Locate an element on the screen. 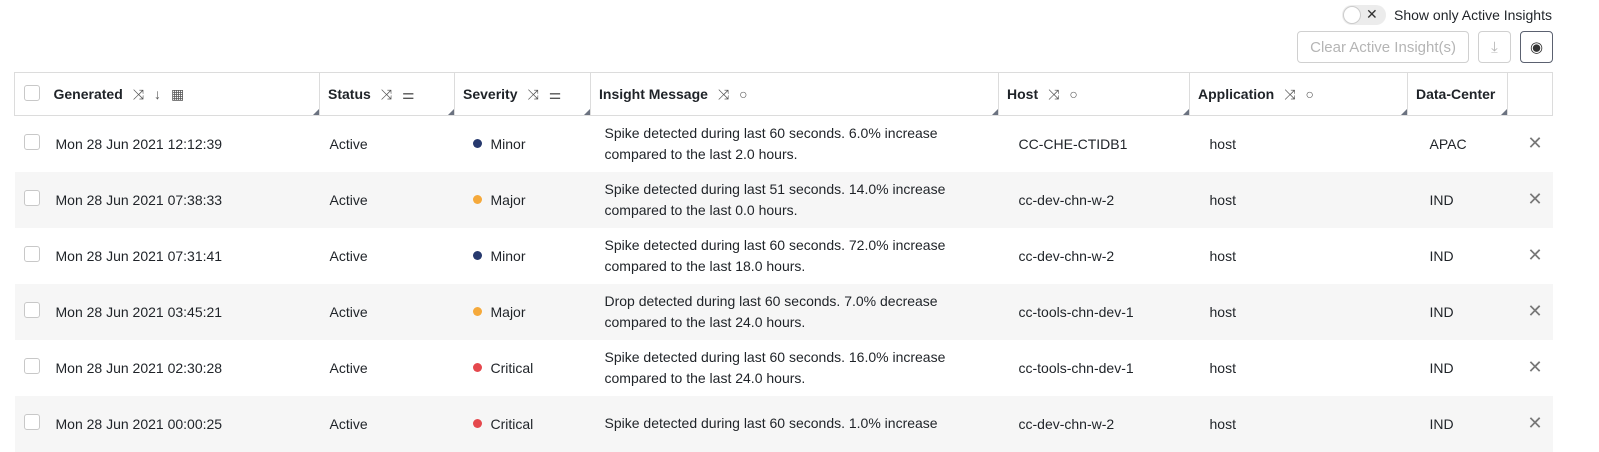 The height and width of the screenshot is (452, 1599). column-label: Data-Center is located at coordinates (1456, 94).